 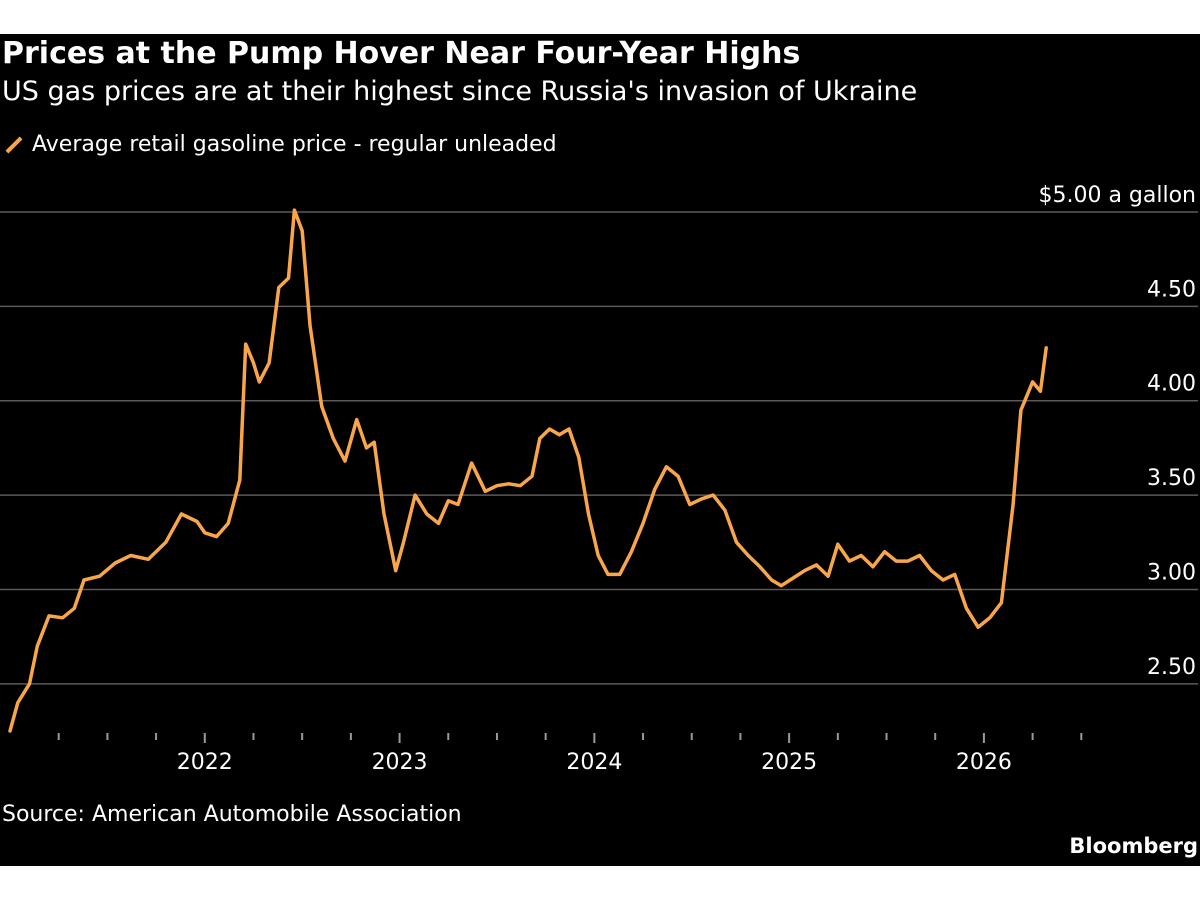 I want to click on x-tick-label: 2024, so click(x=594, y=762).